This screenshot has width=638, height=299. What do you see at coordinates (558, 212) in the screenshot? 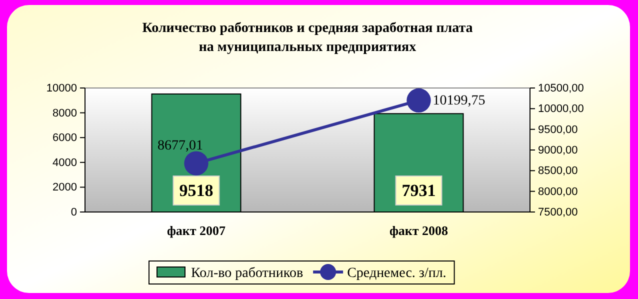
I see `y2-tick-label: 7500,00` at bounding box center [558, 212].